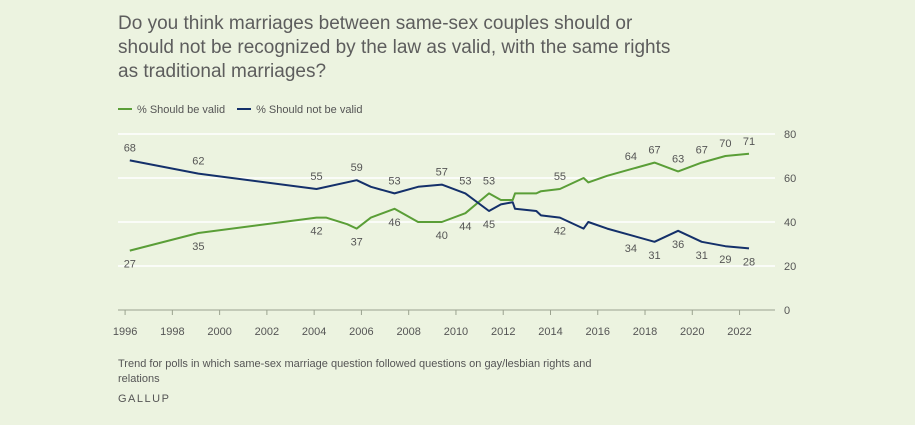  I want to click on legend-swatch-valid, so click(125, 109).